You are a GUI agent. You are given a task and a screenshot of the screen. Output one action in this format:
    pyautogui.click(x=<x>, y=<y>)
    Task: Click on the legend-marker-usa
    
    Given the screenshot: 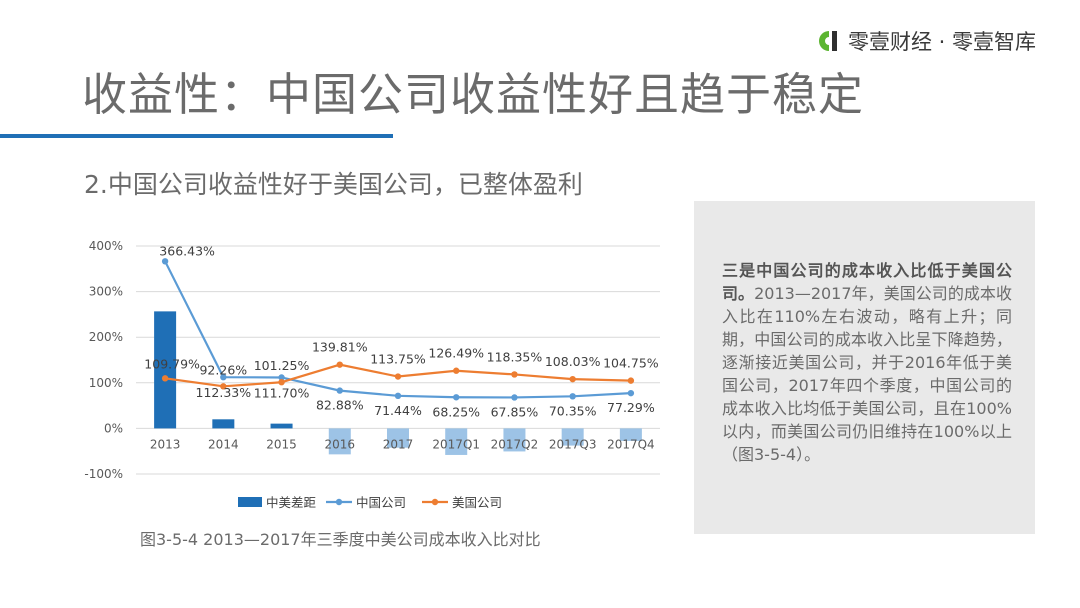 What is the action you would take?
    pyautogui.click(x=435, y=502)
    